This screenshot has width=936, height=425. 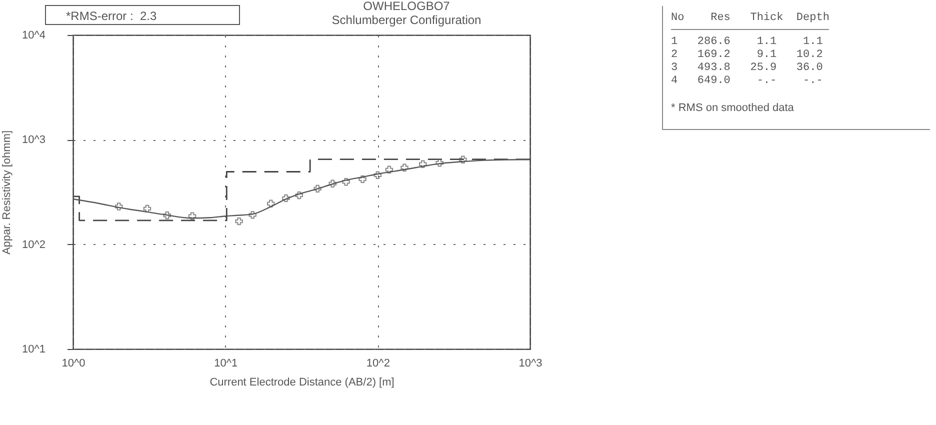 What do you see at coordinates (142, 15) in the screenshot?
I see `text: *RMS-error : 2.3` at bounding box center [142, 15].